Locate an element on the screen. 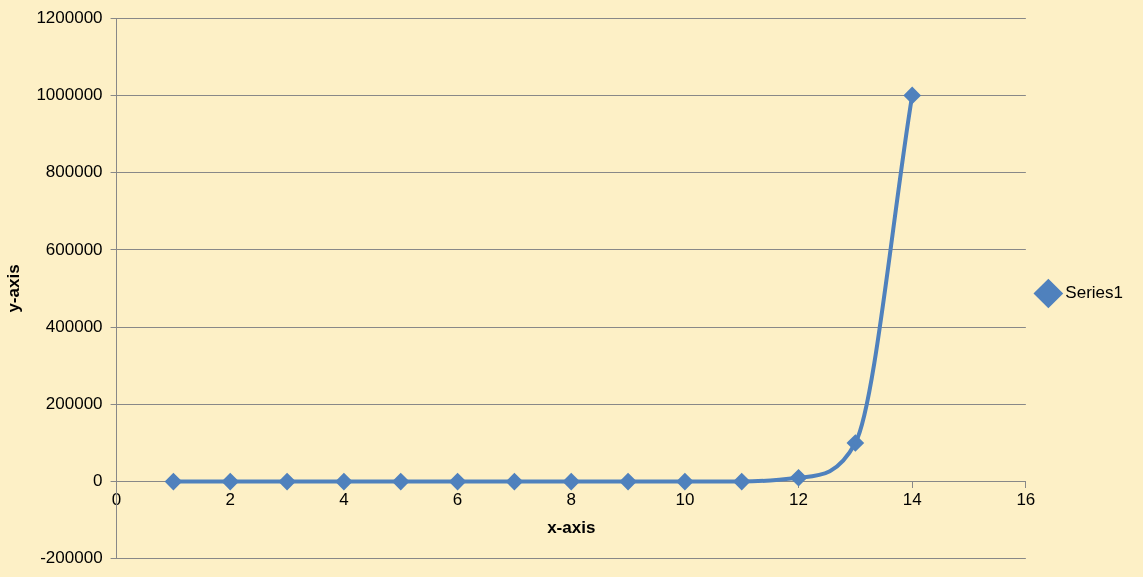  y-tick-label: -200000 is located at coordinates (71, 558).